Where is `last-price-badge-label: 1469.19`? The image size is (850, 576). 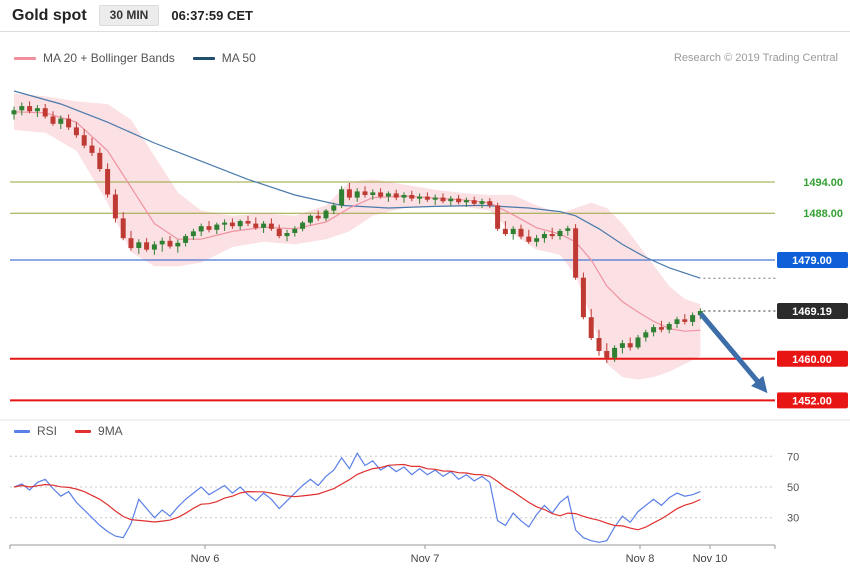
last-price-badge-label: 1469.19 is located at coordinates (812, 312).